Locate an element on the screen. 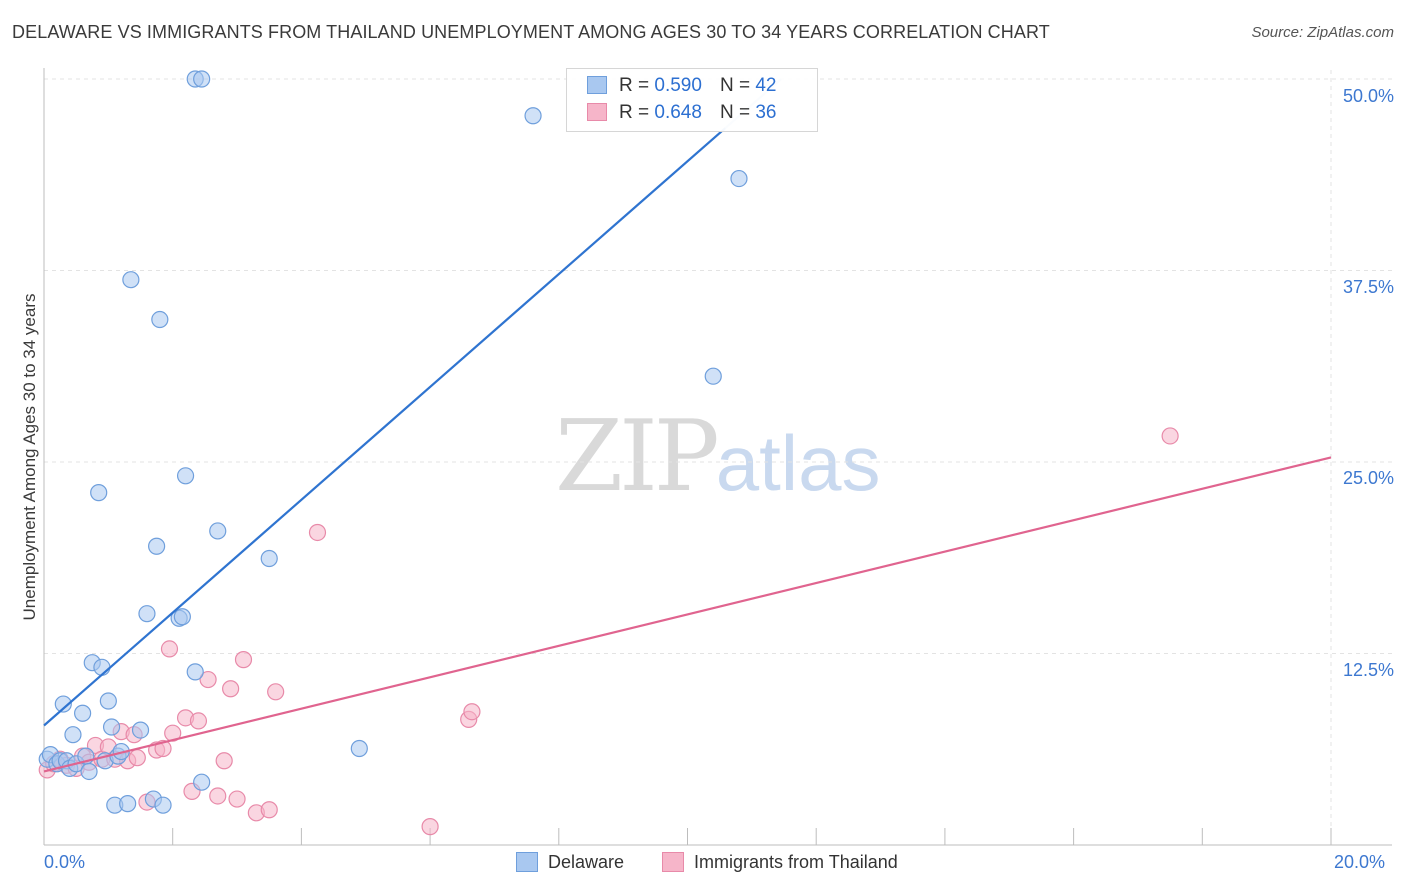 Image resolution: width=1406 pixels, height=892 pixels. thailand-r-value: 0.648 is located at coordinates (678, 112).